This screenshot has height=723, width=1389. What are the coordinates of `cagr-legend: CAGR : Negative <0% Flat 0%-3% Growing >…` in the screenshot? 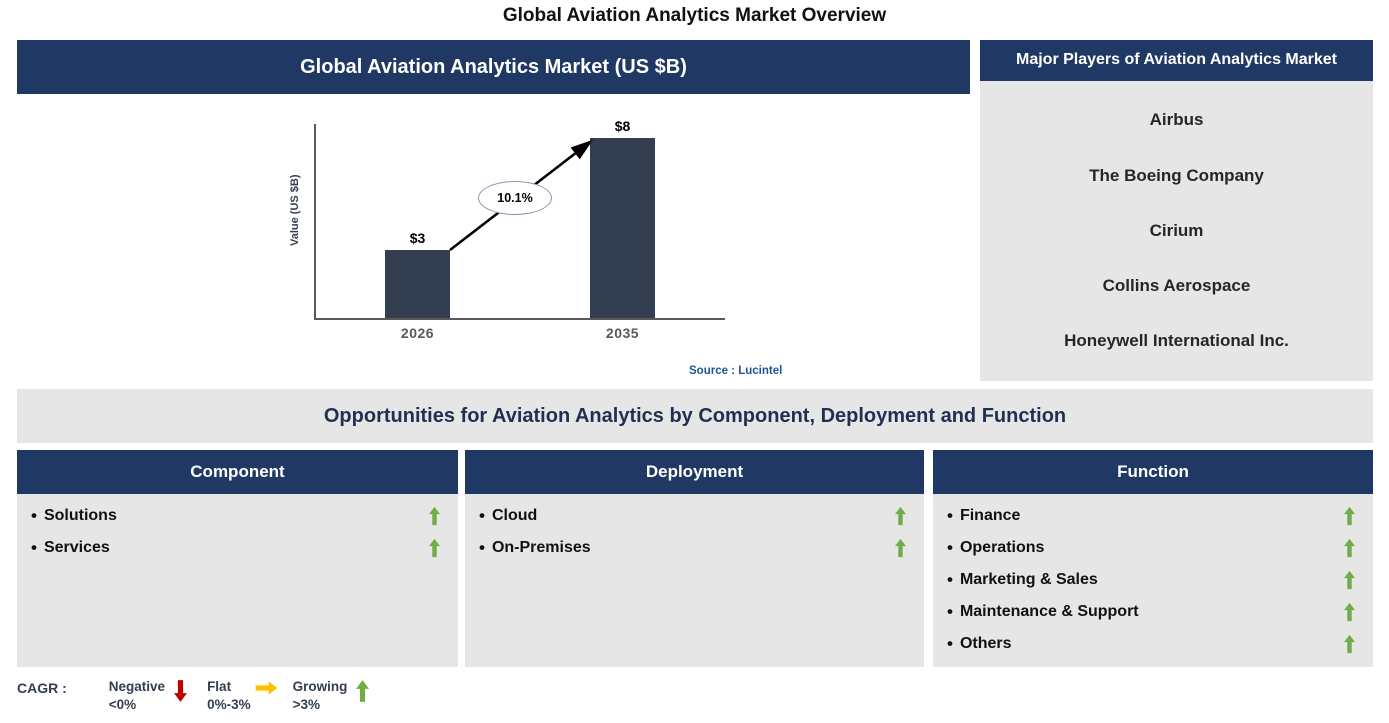 It's located at (203, 696).